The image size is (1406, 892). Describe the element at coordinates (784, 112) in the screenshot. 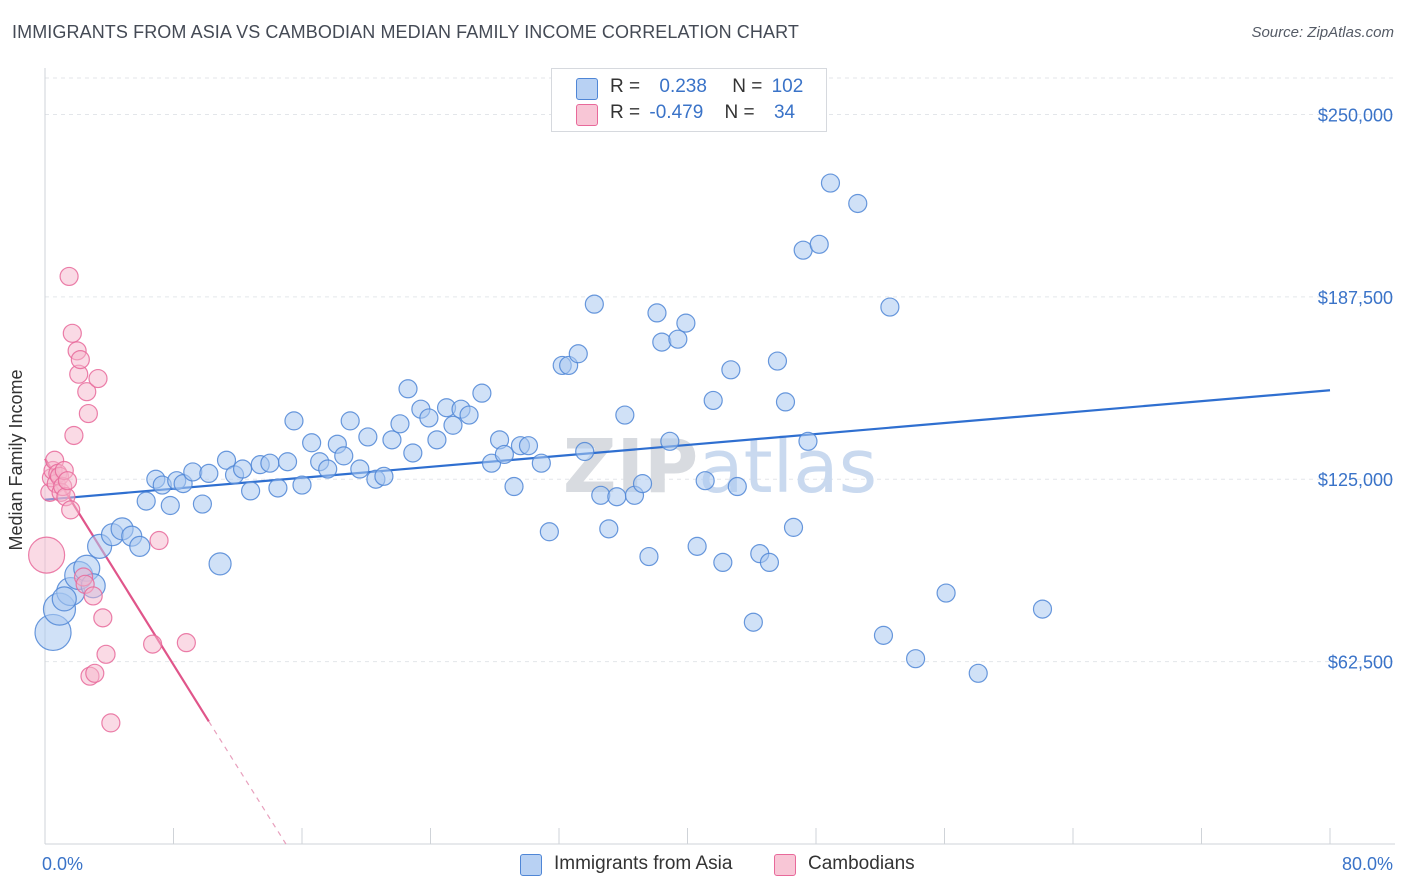

I see `legend-n-value: 34` at that location.